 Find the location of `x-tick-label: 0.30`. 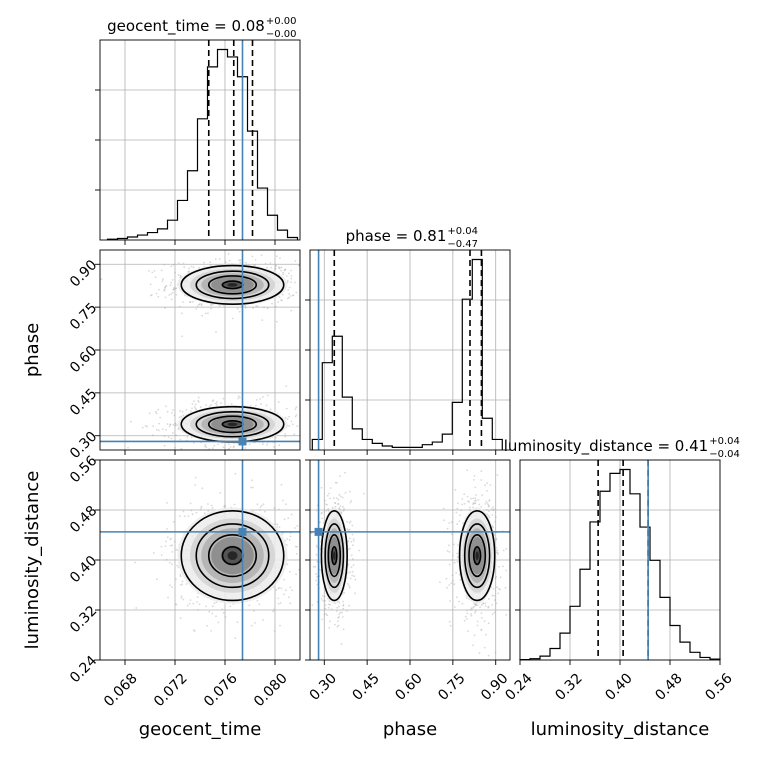

x-tick-label: 0.30 is located at coordinates (323, 686).